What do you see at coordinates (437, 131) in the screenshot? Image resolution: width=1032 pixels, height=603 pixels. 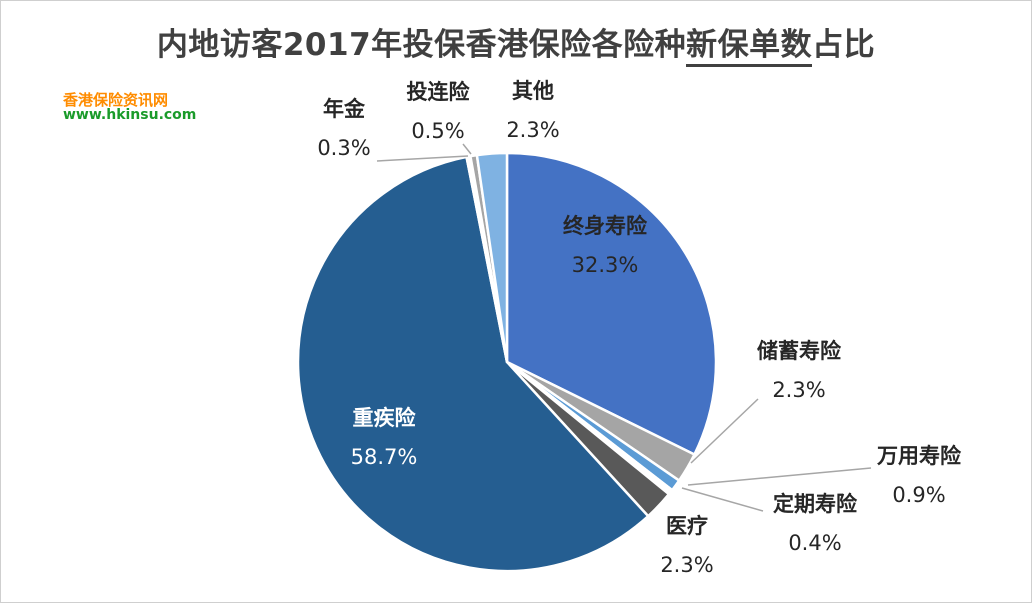 I see `slice-percent: 0.5%` at bounding box center [437, 131].